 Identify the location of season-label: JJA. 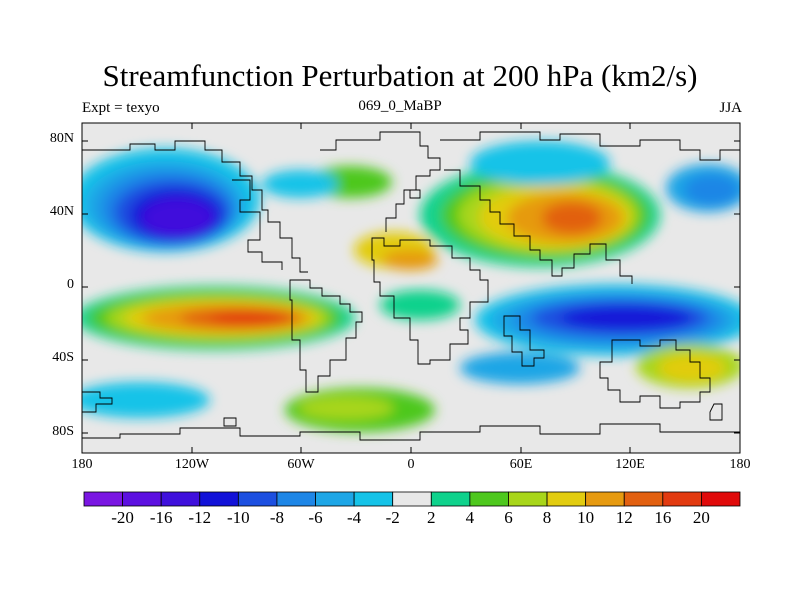
(730, 108).